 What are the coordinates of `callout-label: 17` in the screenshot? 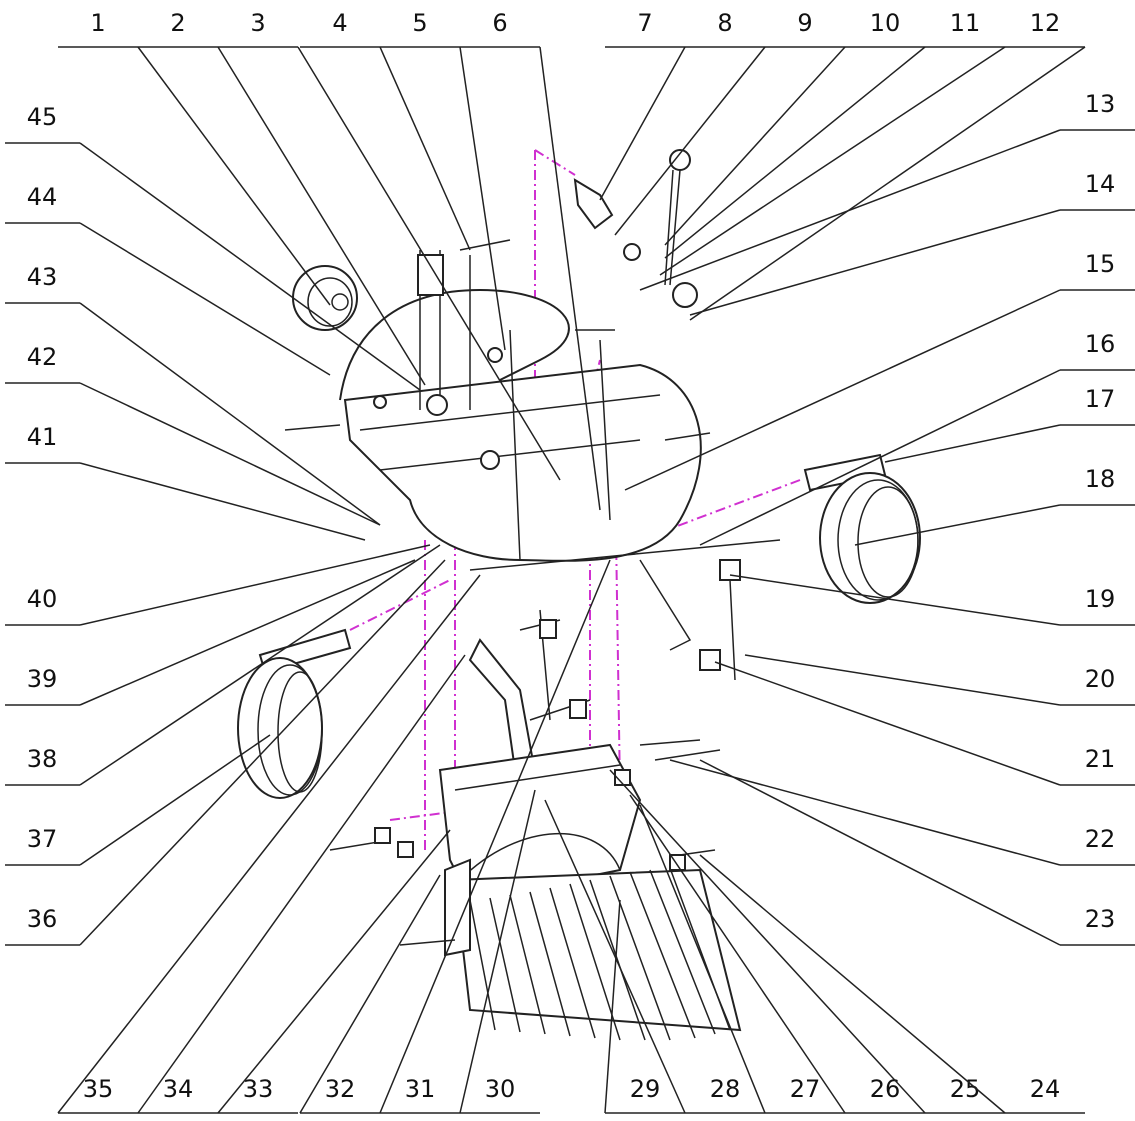 It's located at (1100, 399).